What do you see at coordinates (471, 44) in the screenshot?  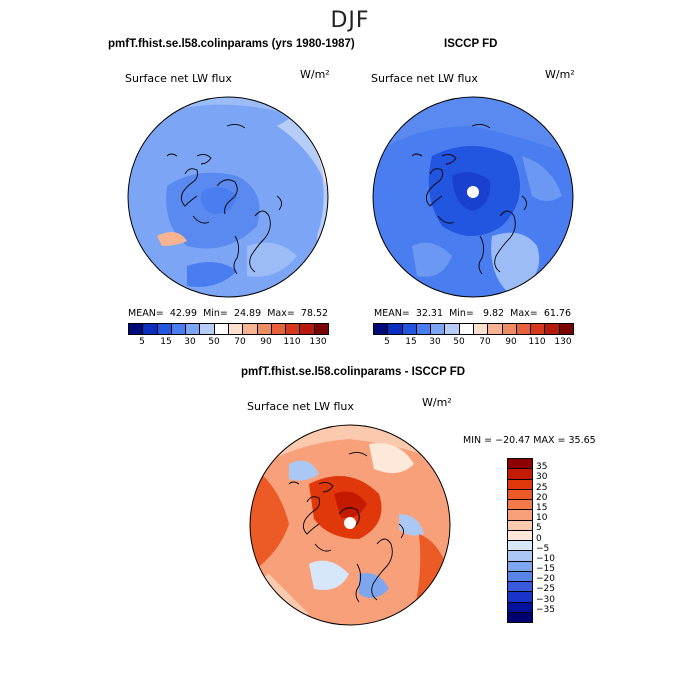 I see `obs-header: ISCCP FD` at bounding box center [471, 44].